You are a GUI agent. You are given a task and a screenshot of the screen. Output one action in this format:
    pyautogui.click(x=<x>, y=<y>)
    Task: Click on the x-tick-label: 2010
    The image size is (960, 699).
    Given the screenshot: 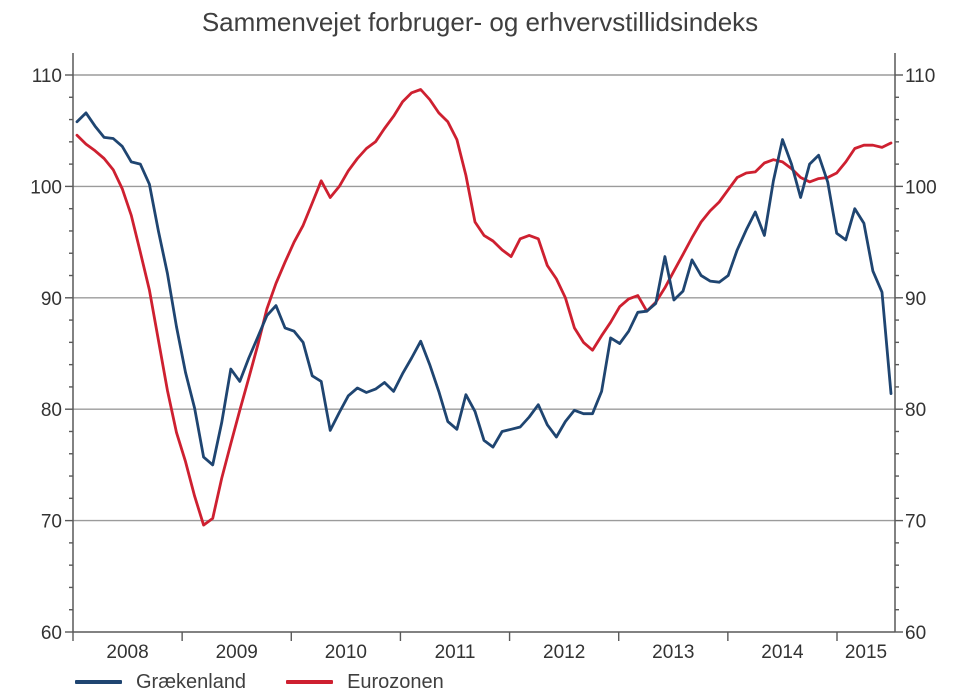 What is the action you would take?
    pyautogui.click(x=346, y=652)
    